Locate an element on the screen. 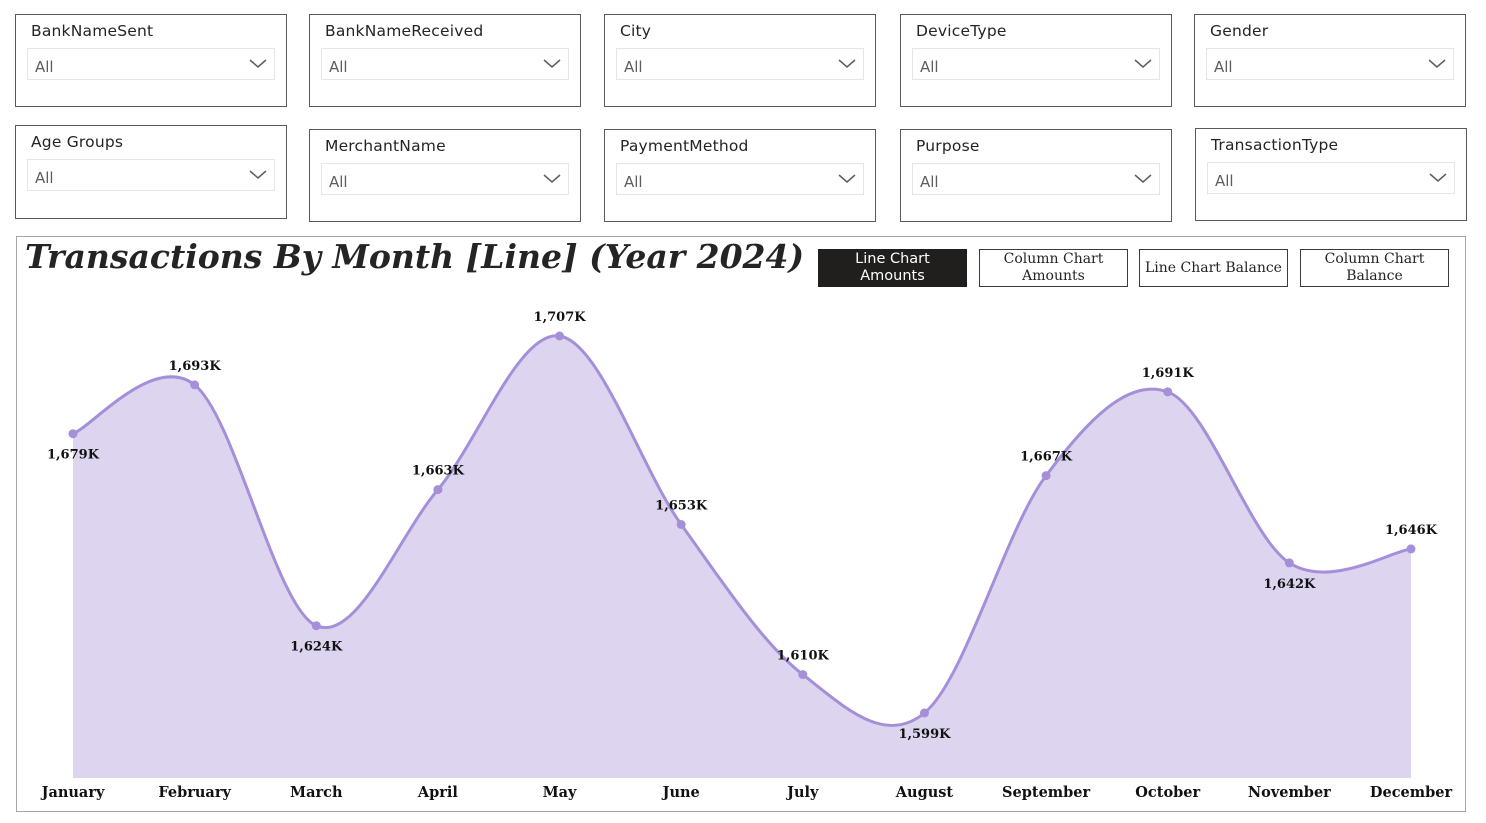  x-tick-label-april: April is located at coordinates (438, 792).